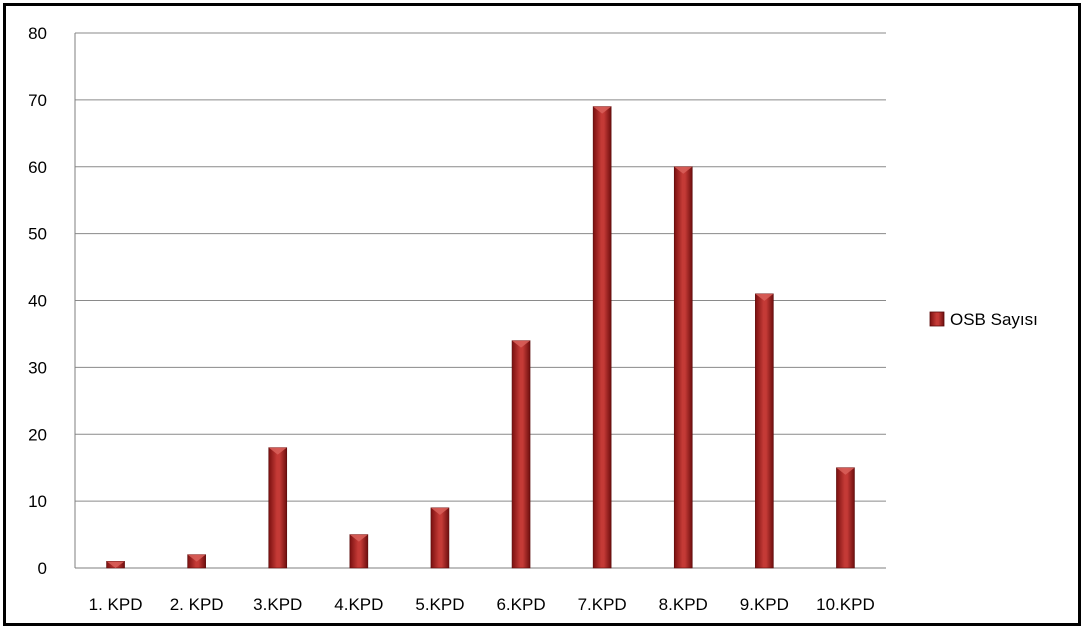 This screenshot has width=1087, height=632. I want to click on legend: OSB Sayısı, so click(983, 319).